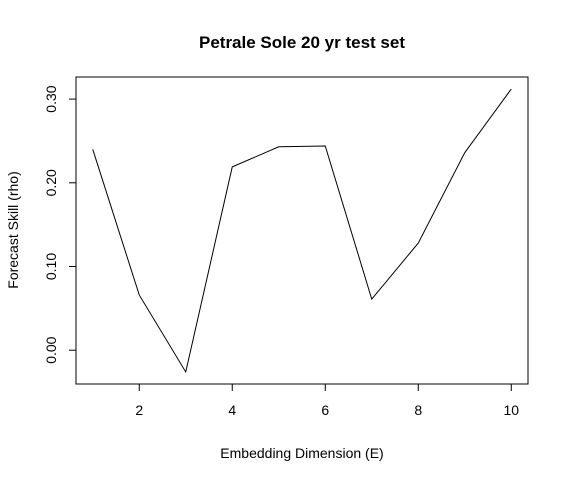 The height and width of the screenshot is (488, 569). I want to click on y-axis-label: Forecast Skill (rho), so click(13, 229).